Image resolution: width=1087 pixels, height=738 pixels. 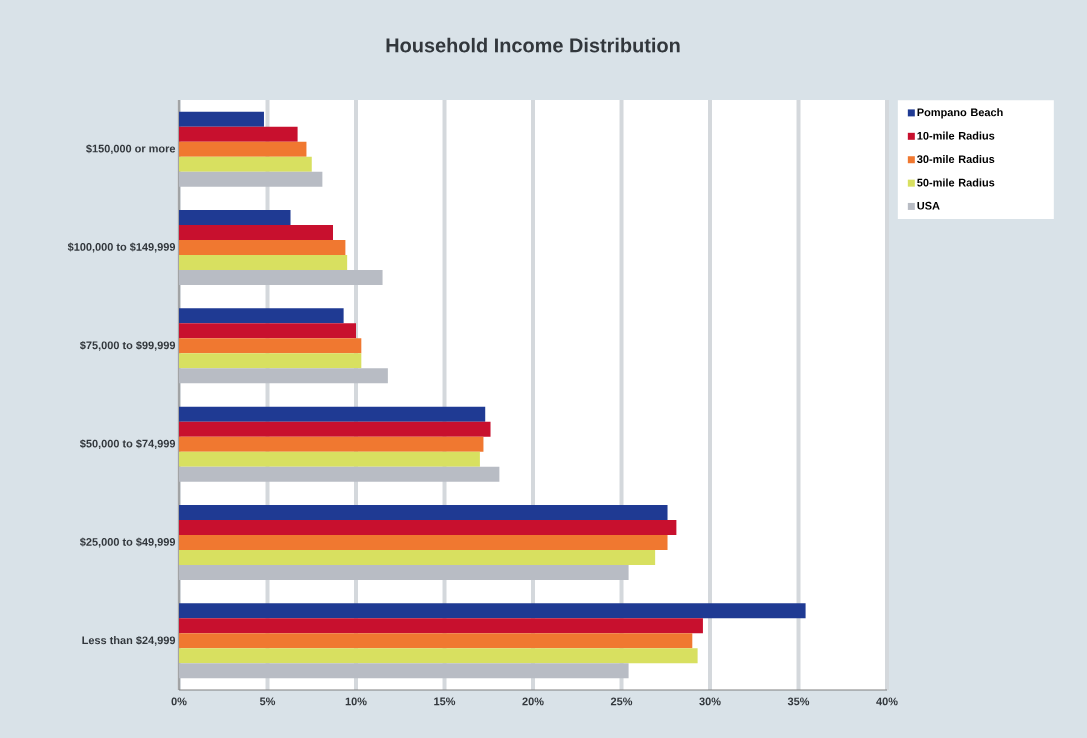 I want to click on chart-title: Household Income Distribution, so click(x=533, y=45).